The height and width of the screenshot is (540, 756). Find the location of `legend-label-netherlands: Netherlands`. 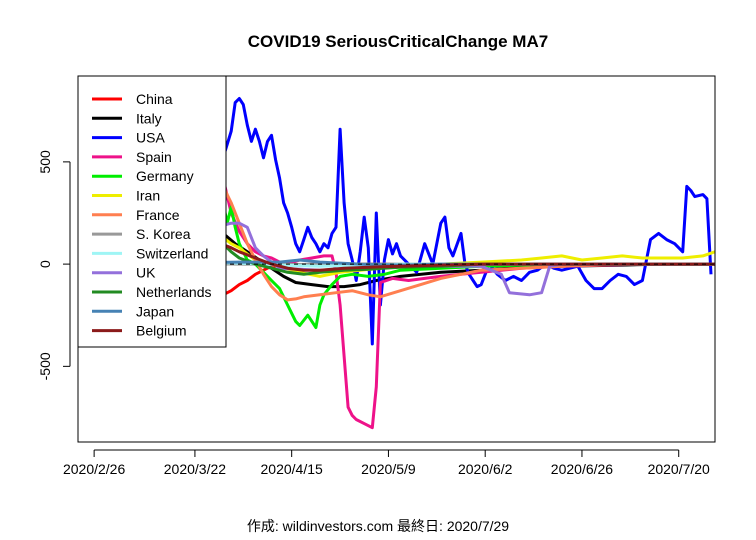

legend-label-netherlands: Netherlands is located at coordinates (174, 292).